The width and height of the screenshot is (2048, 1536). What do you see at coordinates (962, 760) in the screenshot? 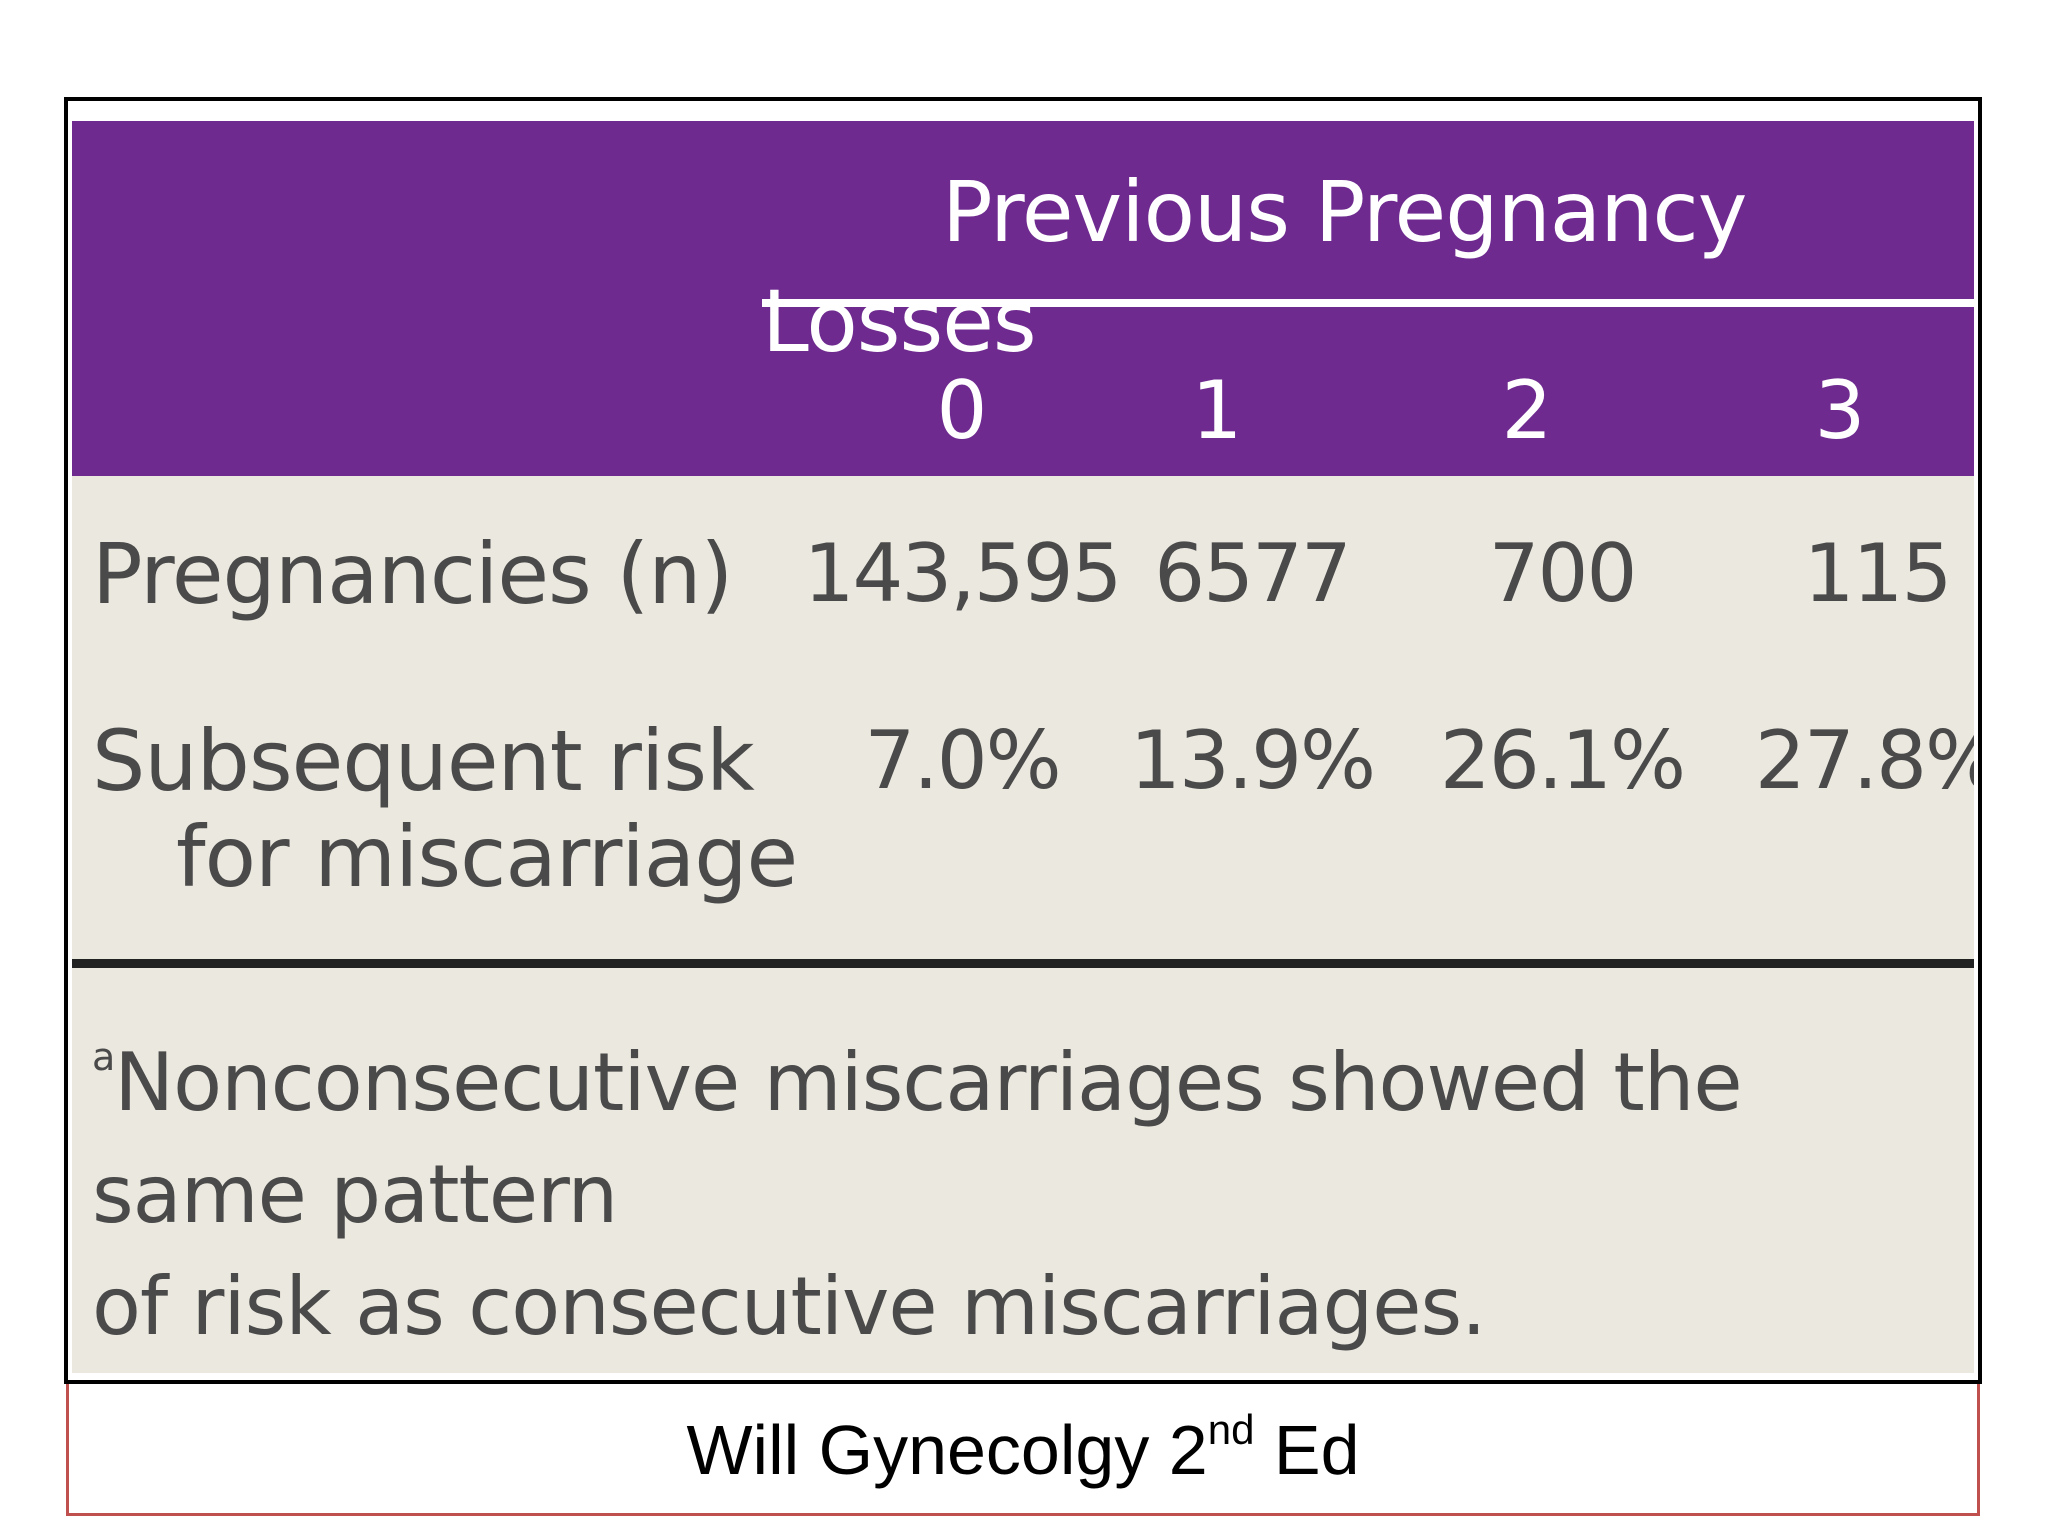
I see `cell-risk-0: 7.0%` at bounding box center [962, 760].